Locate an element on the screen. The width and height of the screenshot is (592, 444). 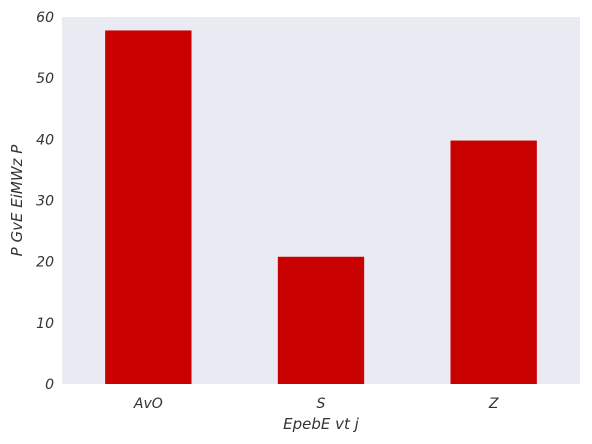
y-tick-label: 50 is located at coordinates (45, 79).